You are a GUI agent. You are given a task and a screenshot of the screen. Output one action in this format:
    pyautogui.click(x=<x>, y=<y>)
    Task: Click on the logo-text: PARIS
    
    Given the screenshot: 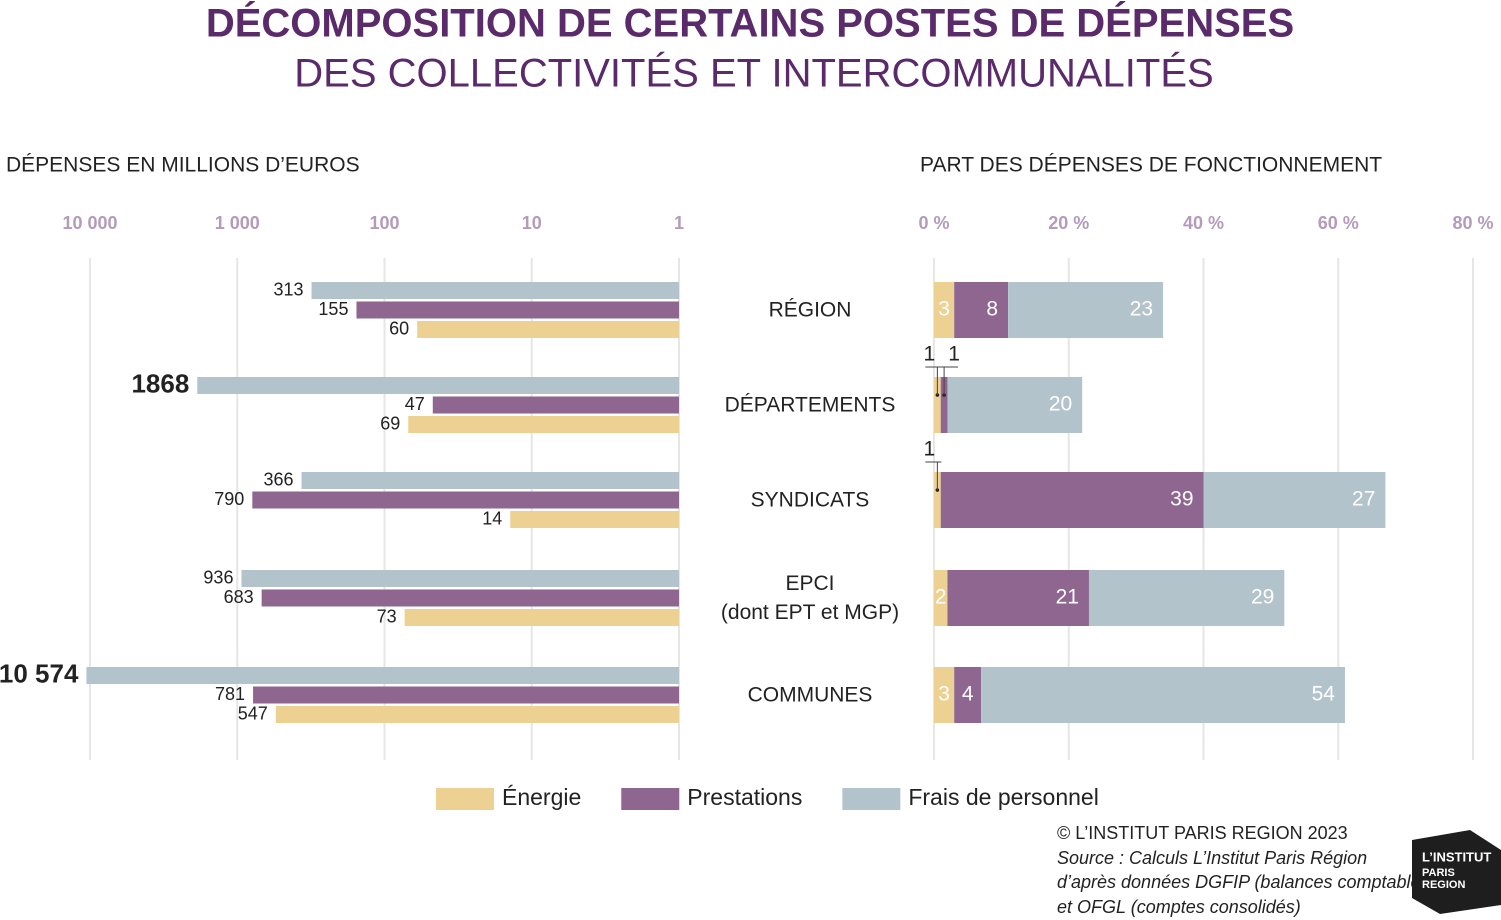 What is the action you would take?
    pyautogui.click(x=1438, y=873)
    